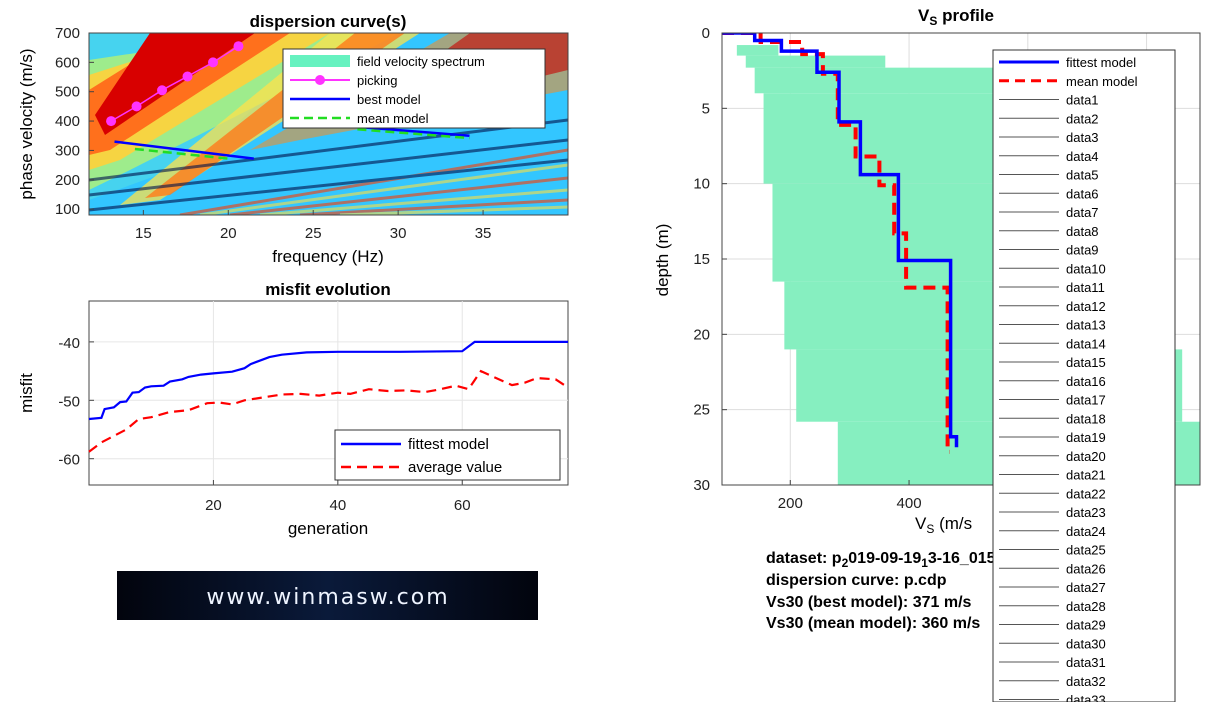 This screenshot has width=1217, height=702. Describe the element at coordinates (328, 380) in the screenshot. I see `misfit-series-fittest-model` at that location.